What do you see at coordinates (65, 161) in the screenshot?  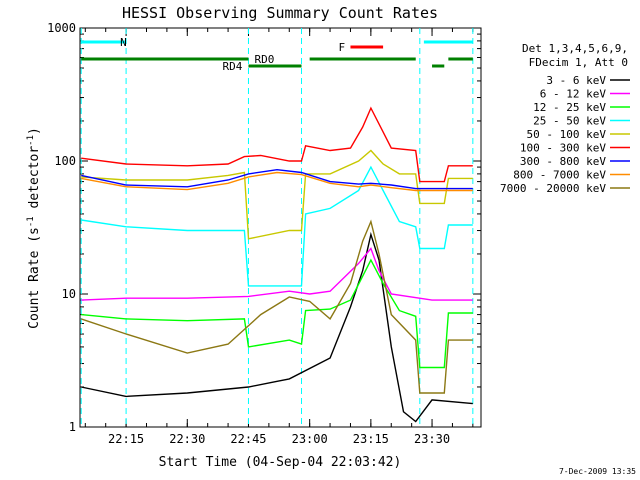 I see `y-tick-label: 100` at bounding box center [65, 161].